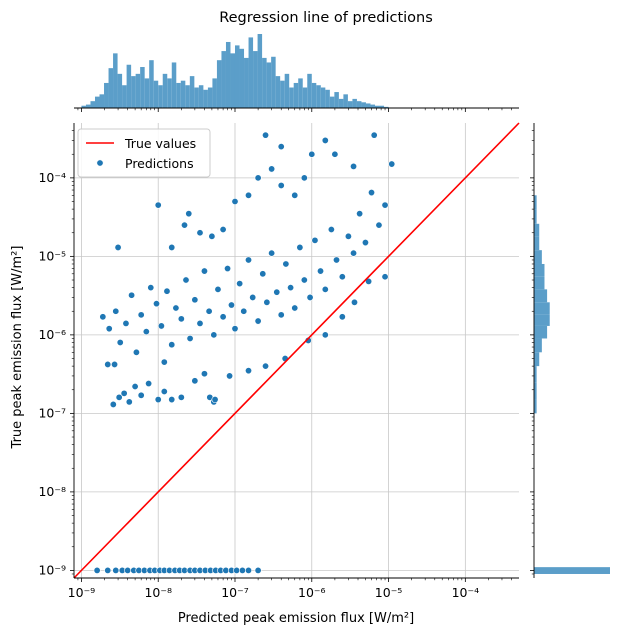 This screenshot has width=620, height=639. I want to click on legend-marker-swatch, so click(100, 163).